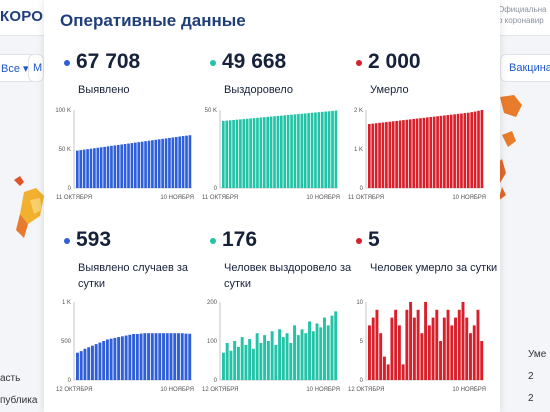 The height and width of the screenshot is (412, 550). Describe the element at coordinates (537, 377) in the screenshot. I see `region-list-right: Уме 2 2` at that location.